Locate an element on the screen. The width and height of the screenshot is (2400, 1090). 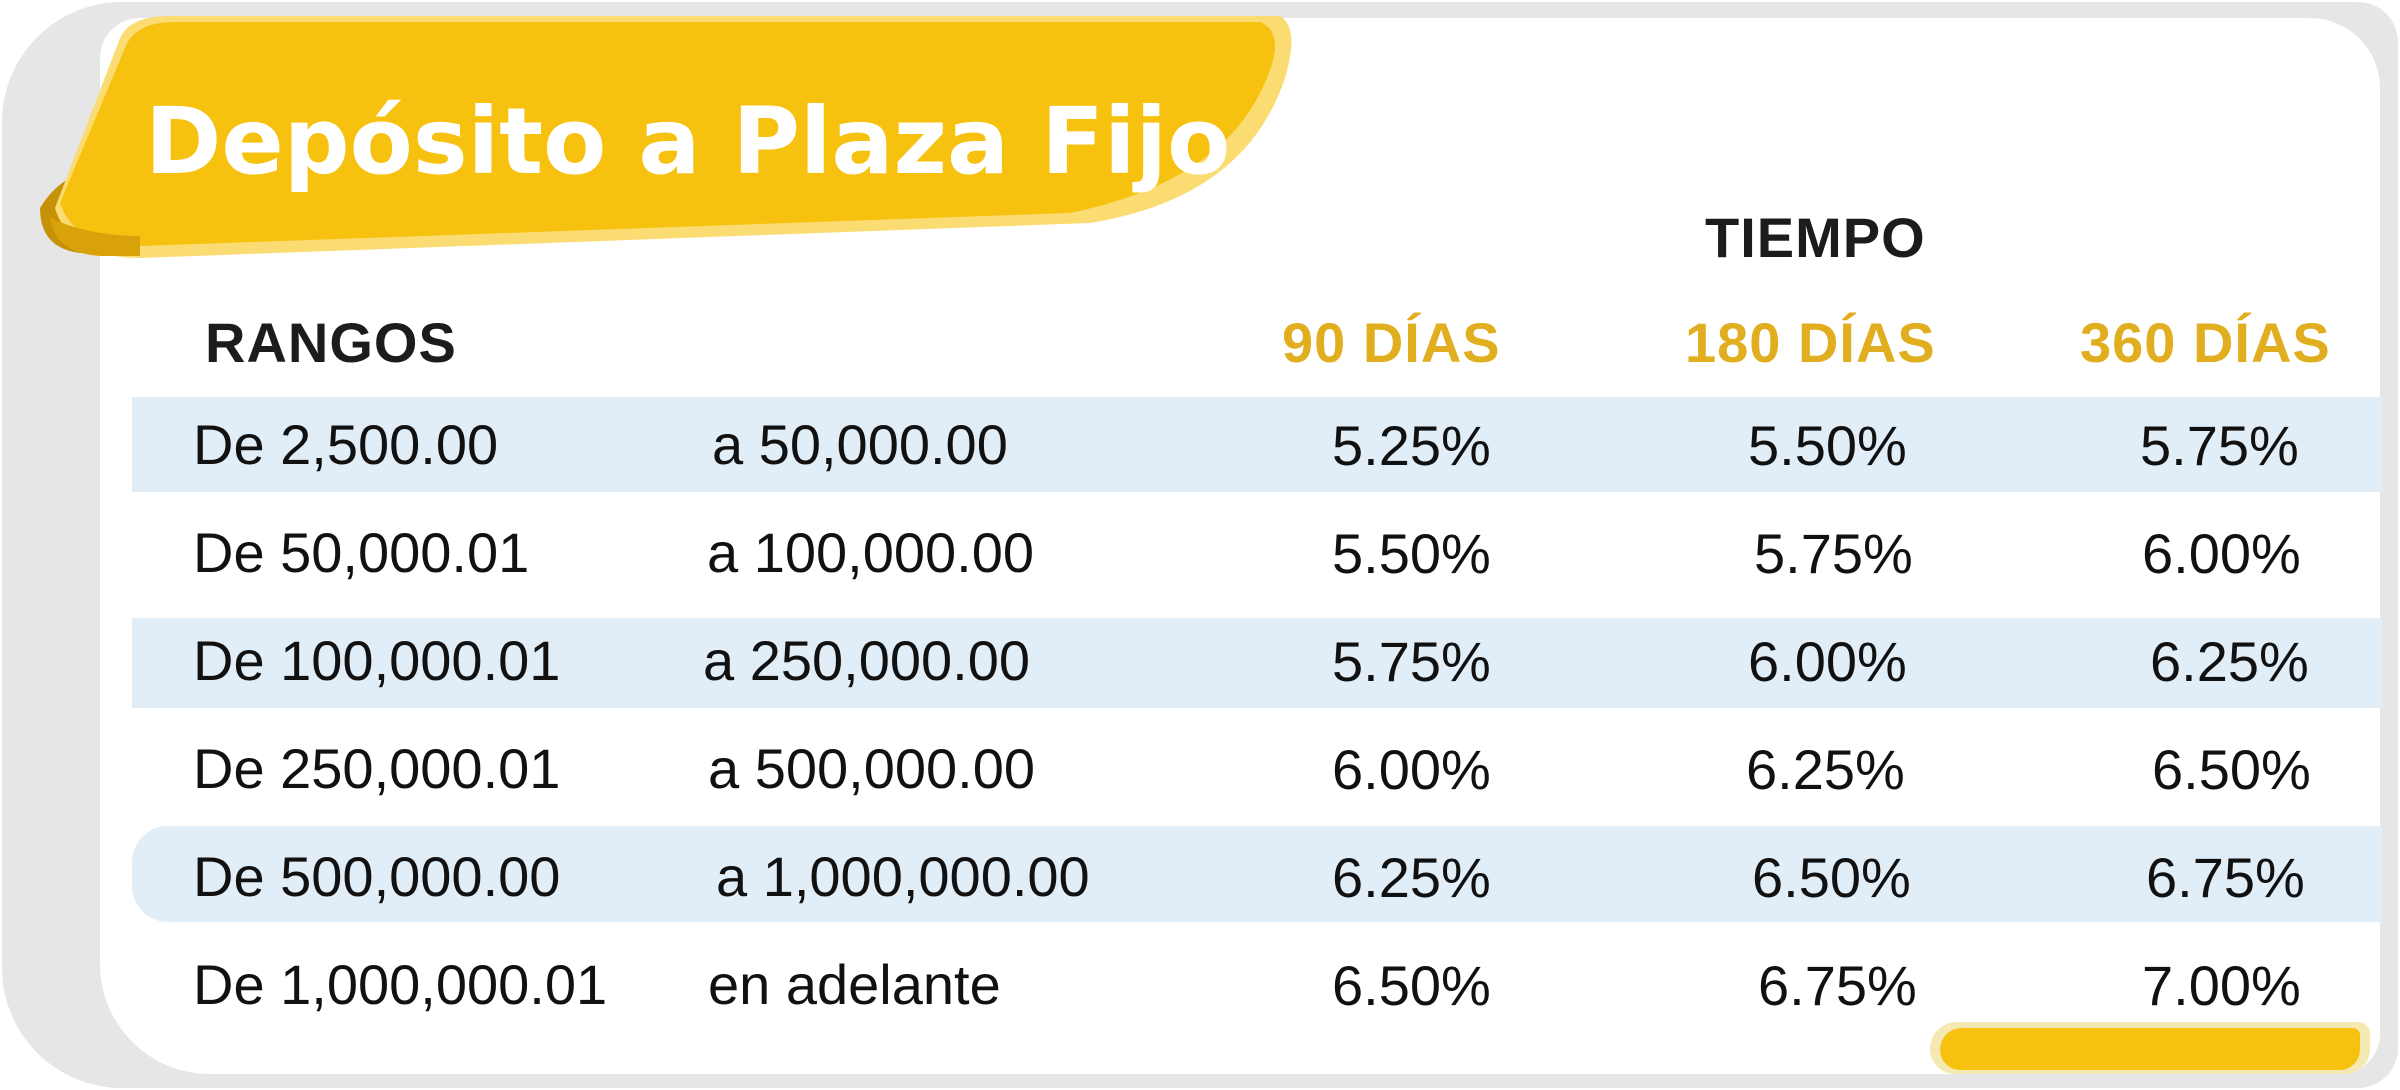
range-to: en adelante is located at coordinates (854, 984).